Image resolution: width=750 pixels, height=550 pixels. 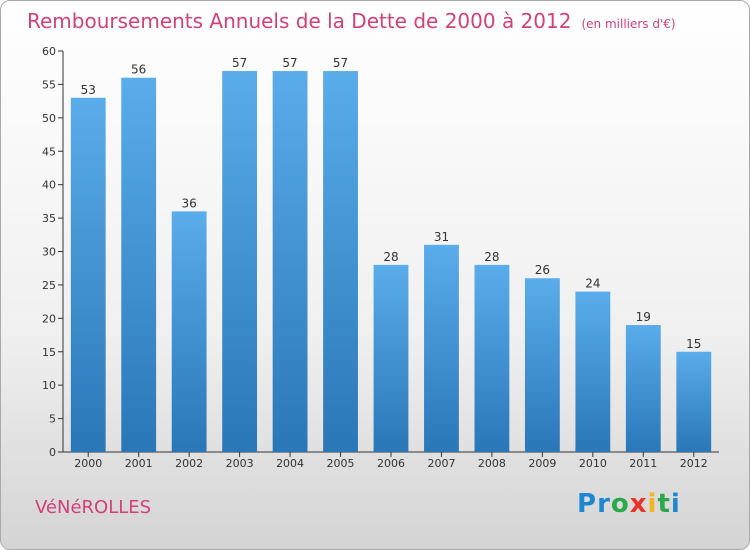 I want to click on x-tick-label: 2009, so click(x=542, y=463).